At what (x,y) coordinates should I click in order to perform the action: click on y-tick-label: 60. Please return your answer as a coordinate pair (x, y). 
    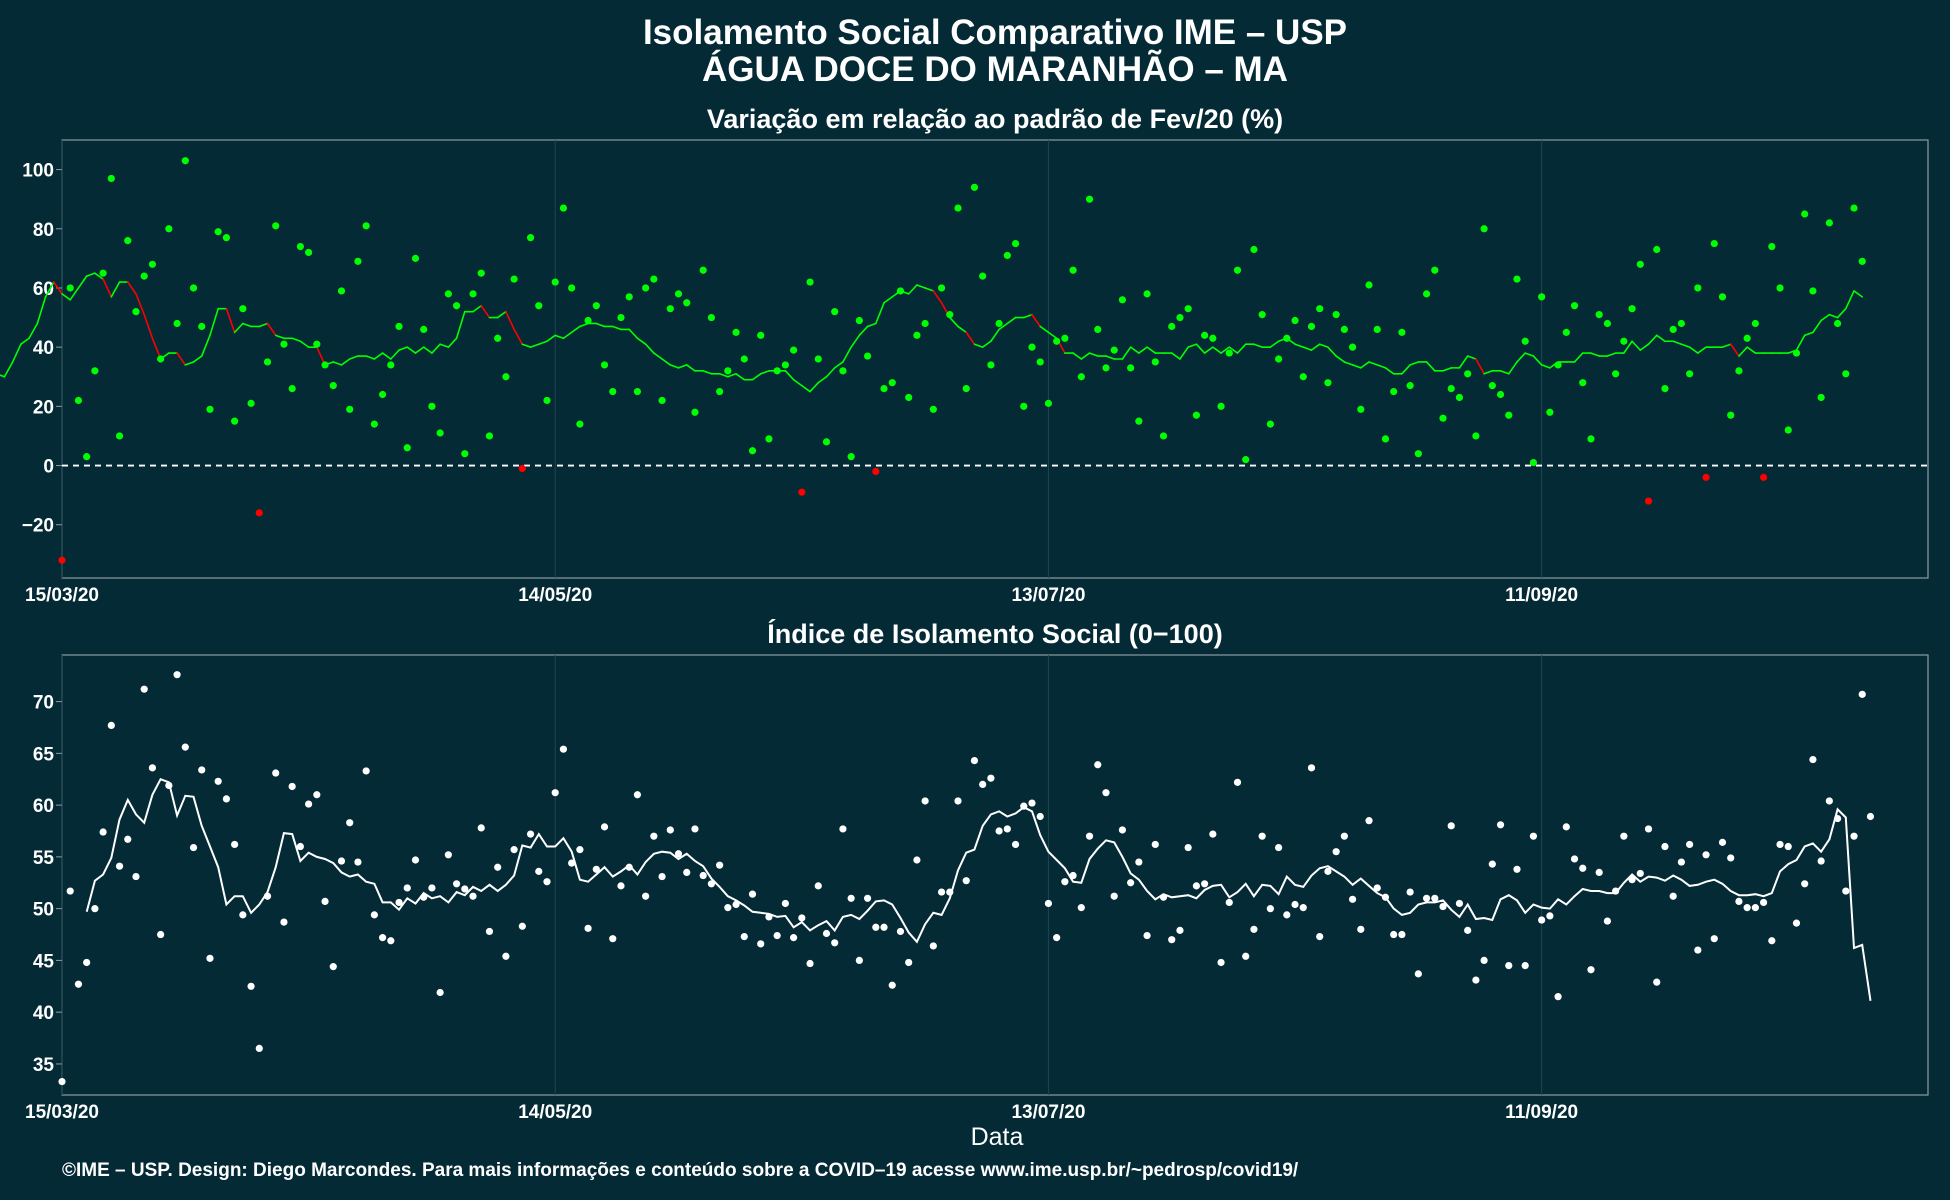
    Looking at the image, I should click on (43, 289).